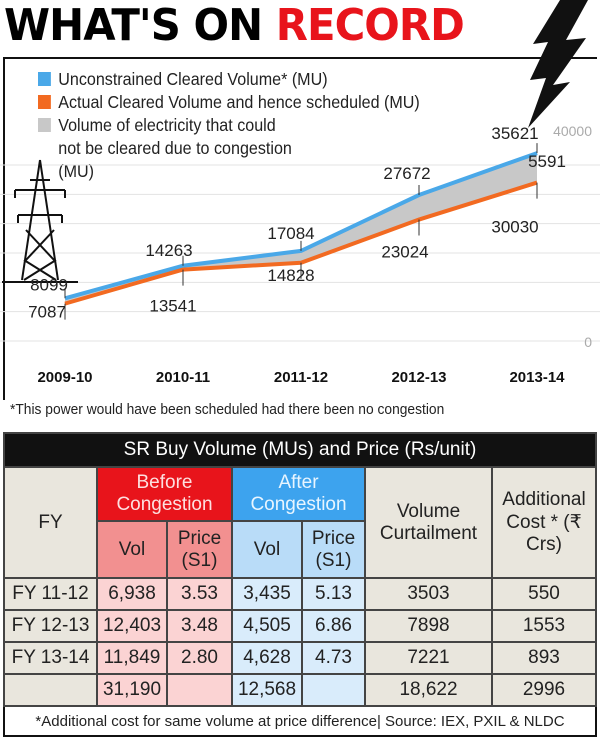 The height and width of the screenshot is (740, 600). I want to click on header-cost: Additional Cost * (₹ Crs), so click(544, 522).